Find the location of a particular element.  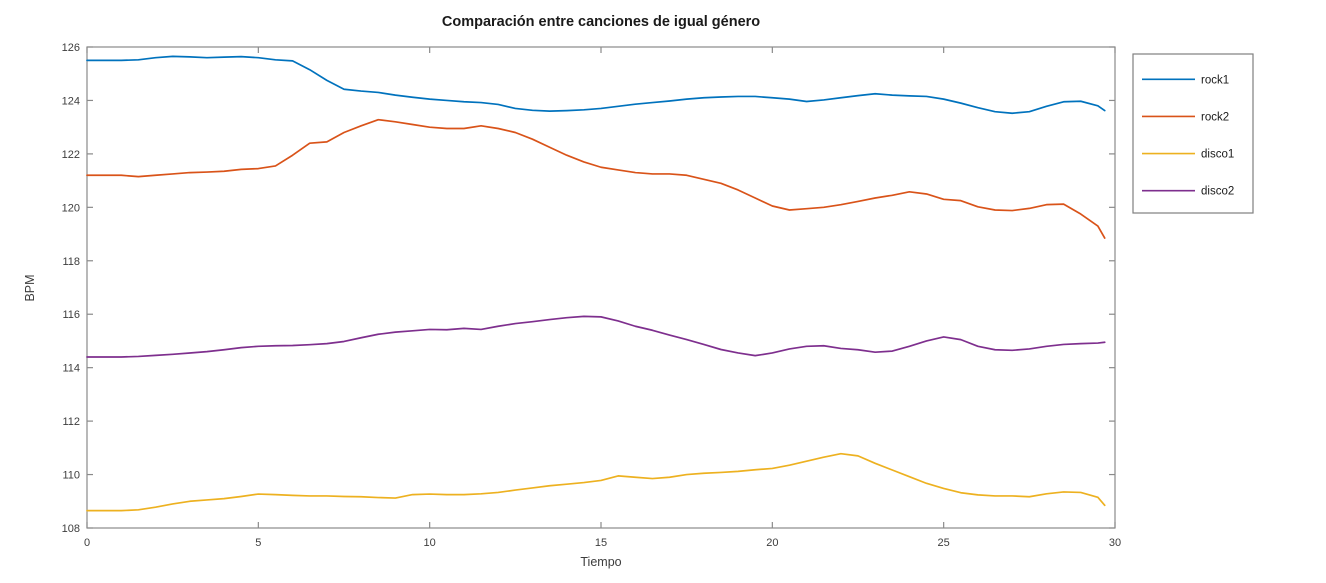

y-tick-label: 126 is located at coordinates (71, 48).